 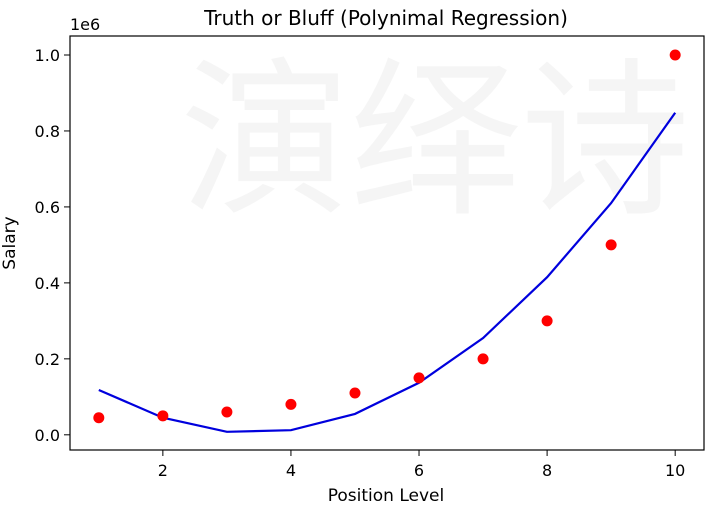 I want to click on x-tick-label: 6, so click(x=419, y=470).